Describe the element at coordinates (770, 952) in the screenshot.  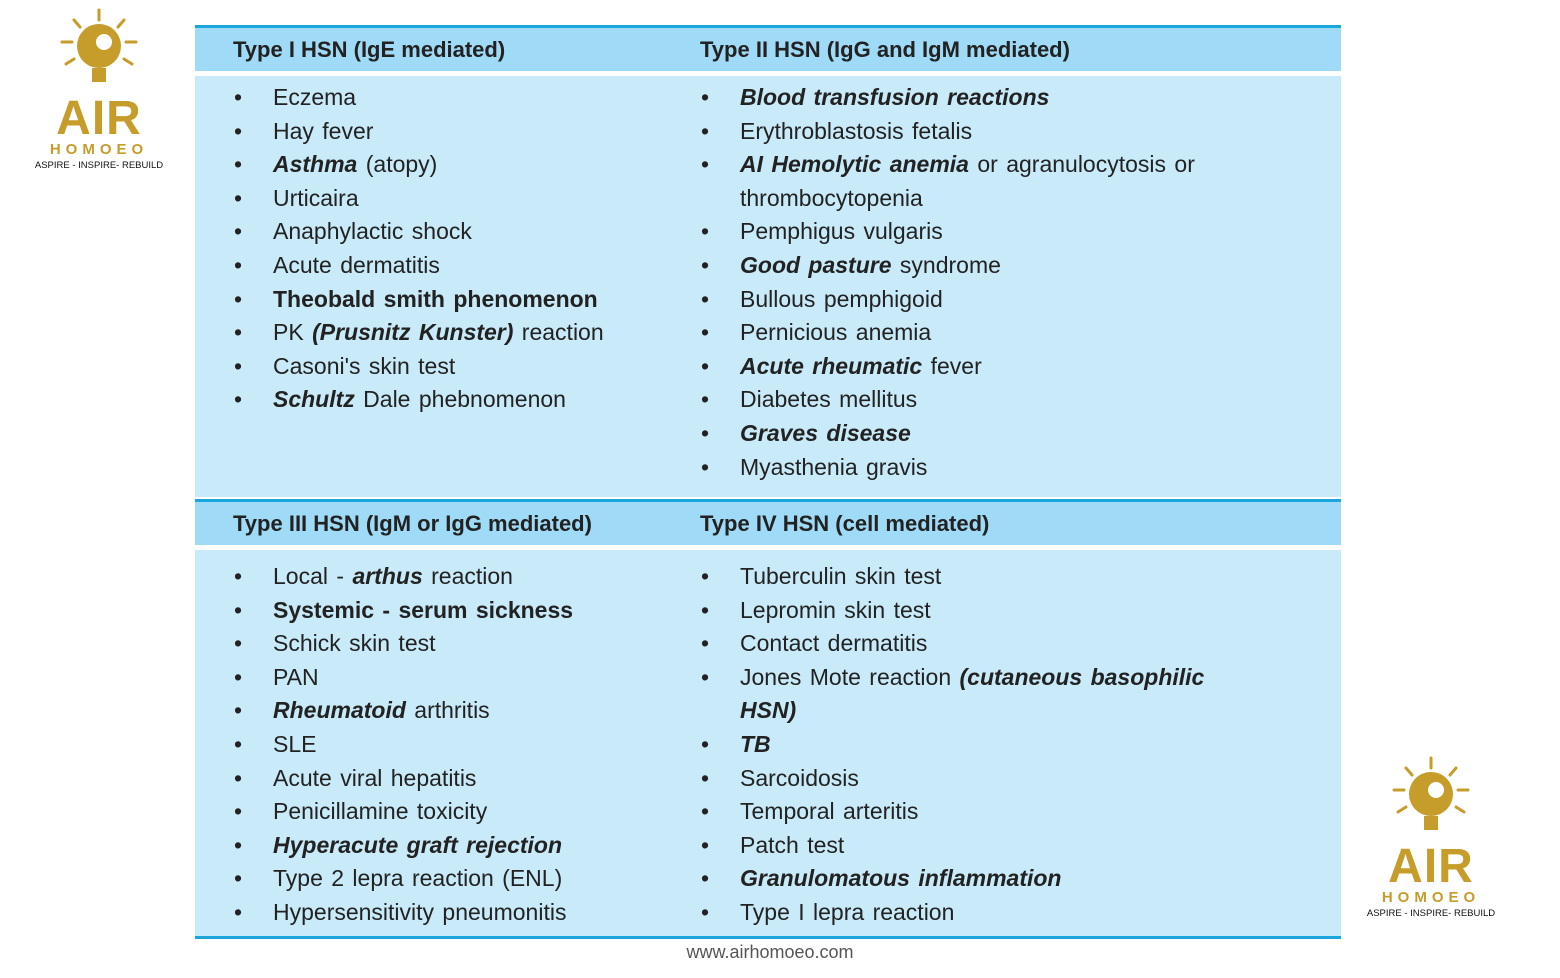
I see `footer: www.airhomoeo.com` at that location.